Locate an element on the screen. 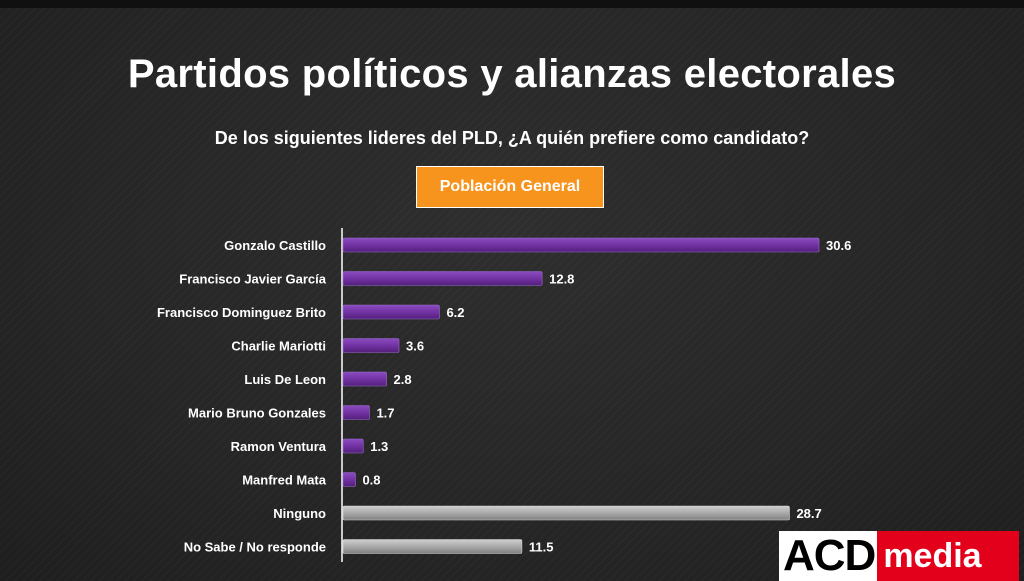  category-label: Charlie Mariotti is located at coordinates (278, 346).